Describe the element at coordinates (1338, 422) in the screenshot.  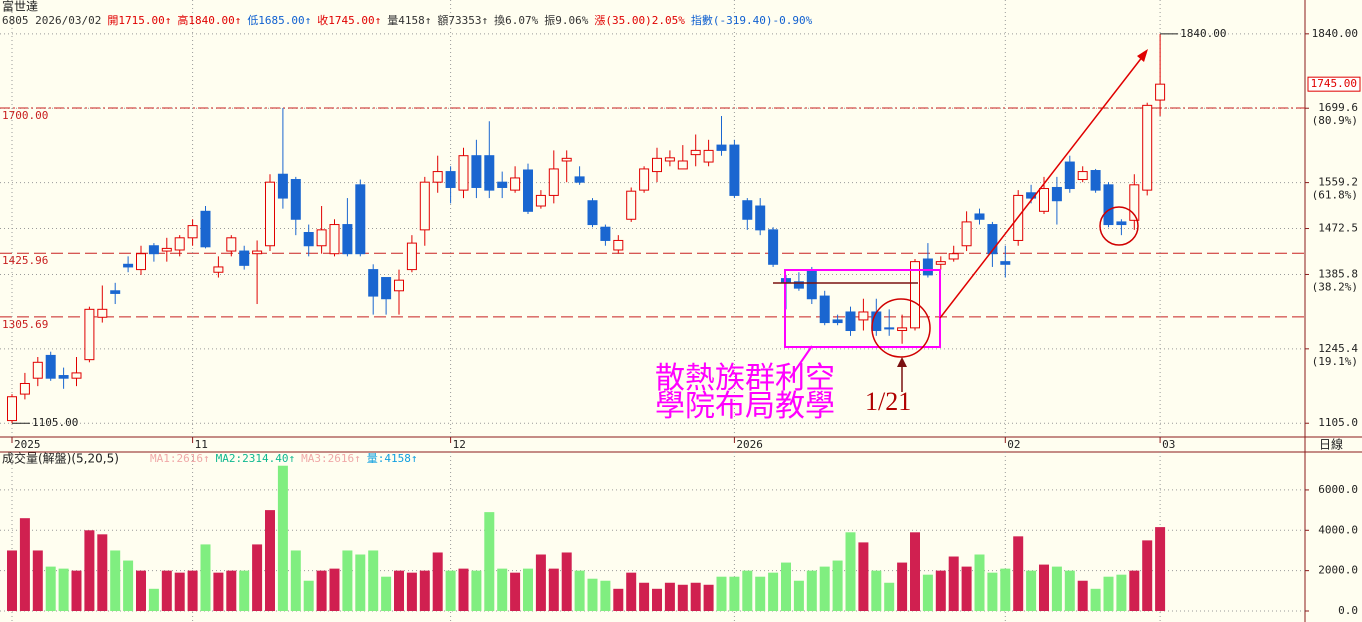
I see `y-tick-label: 1105.0` at that location.